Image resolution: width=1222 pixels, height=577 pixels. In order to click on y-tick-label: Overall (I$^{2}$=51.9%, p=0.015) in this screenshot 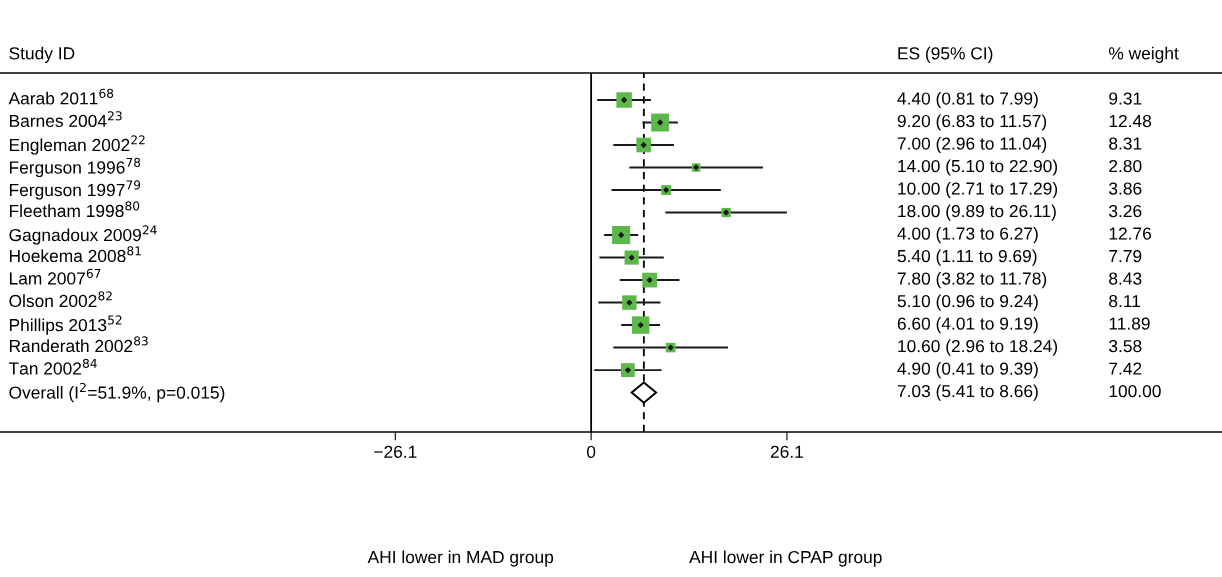, I will do `click(117, 392)`.